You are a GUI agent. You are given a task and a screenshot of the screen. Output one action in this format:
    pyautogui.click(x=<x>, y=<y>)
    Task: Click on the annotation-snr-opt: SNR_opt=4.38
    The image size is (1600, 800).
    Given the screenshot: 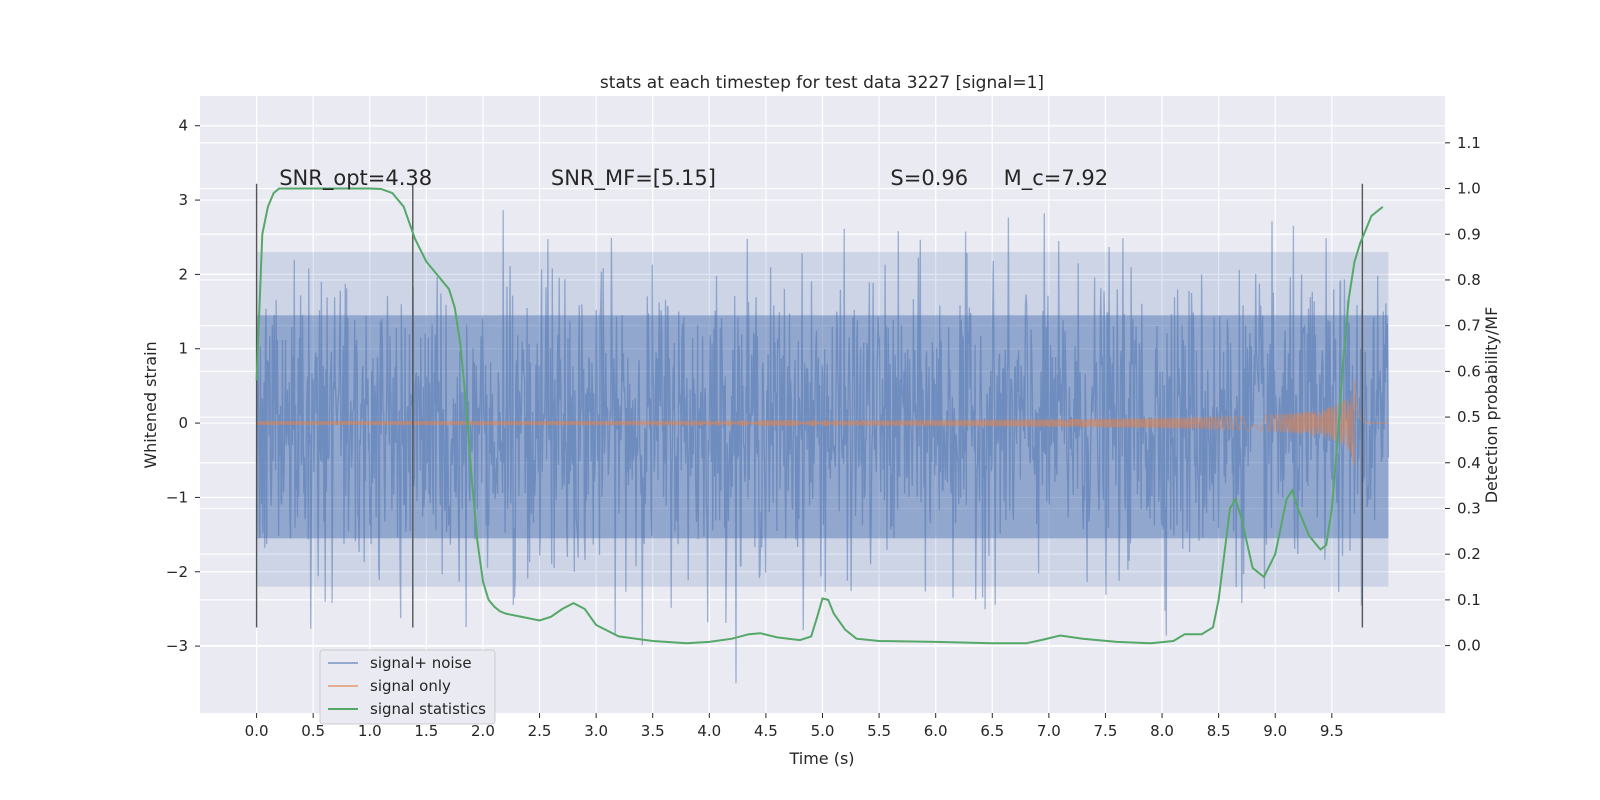 What is the action you would take?
    pyautogui.click(x=355, y=178)
    